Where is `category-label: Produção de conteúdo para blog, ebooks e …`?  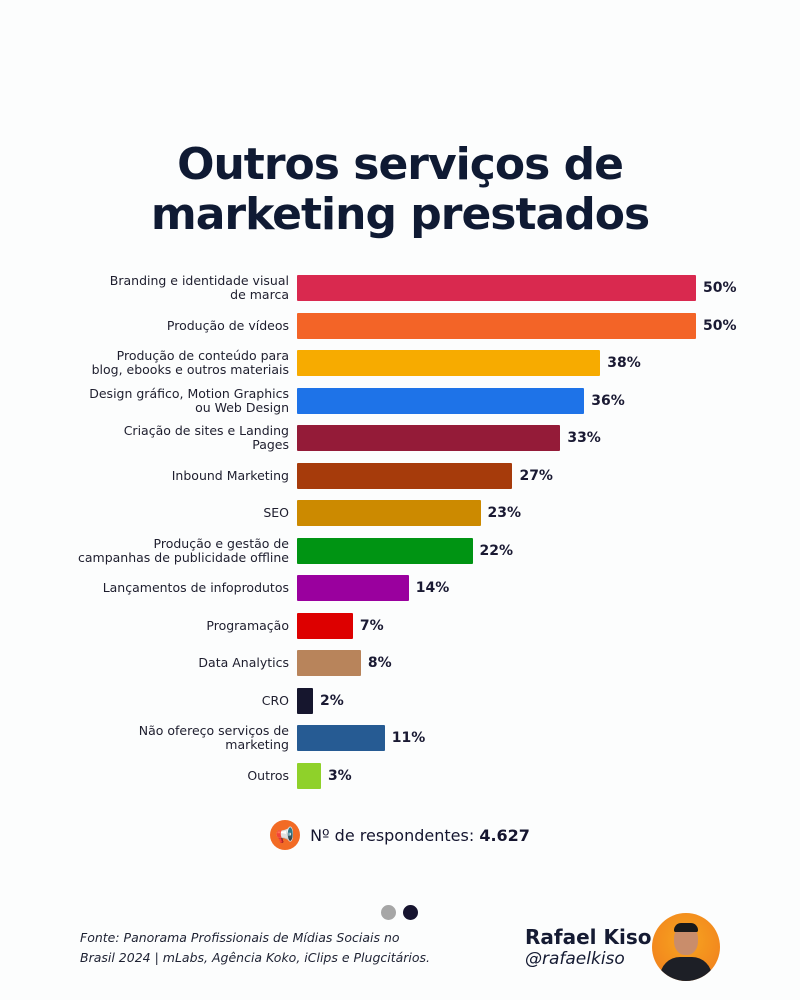
category-label: Produção de conteúdo para blog, ebooks e … is located at coordinates (159, 363).